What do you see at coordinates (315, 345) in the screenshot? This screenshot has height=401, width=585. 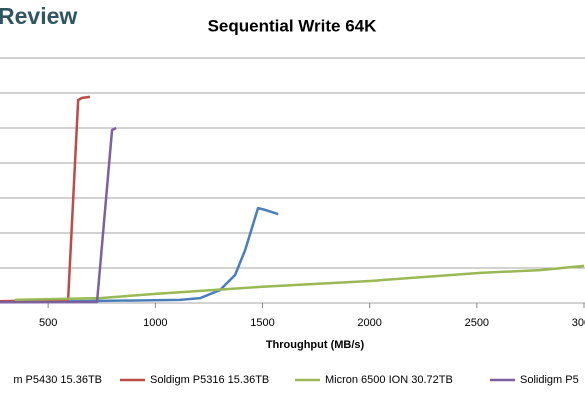 I see `x-axis-title: Throughput (MB/s)` at bounding box center [315, 345].